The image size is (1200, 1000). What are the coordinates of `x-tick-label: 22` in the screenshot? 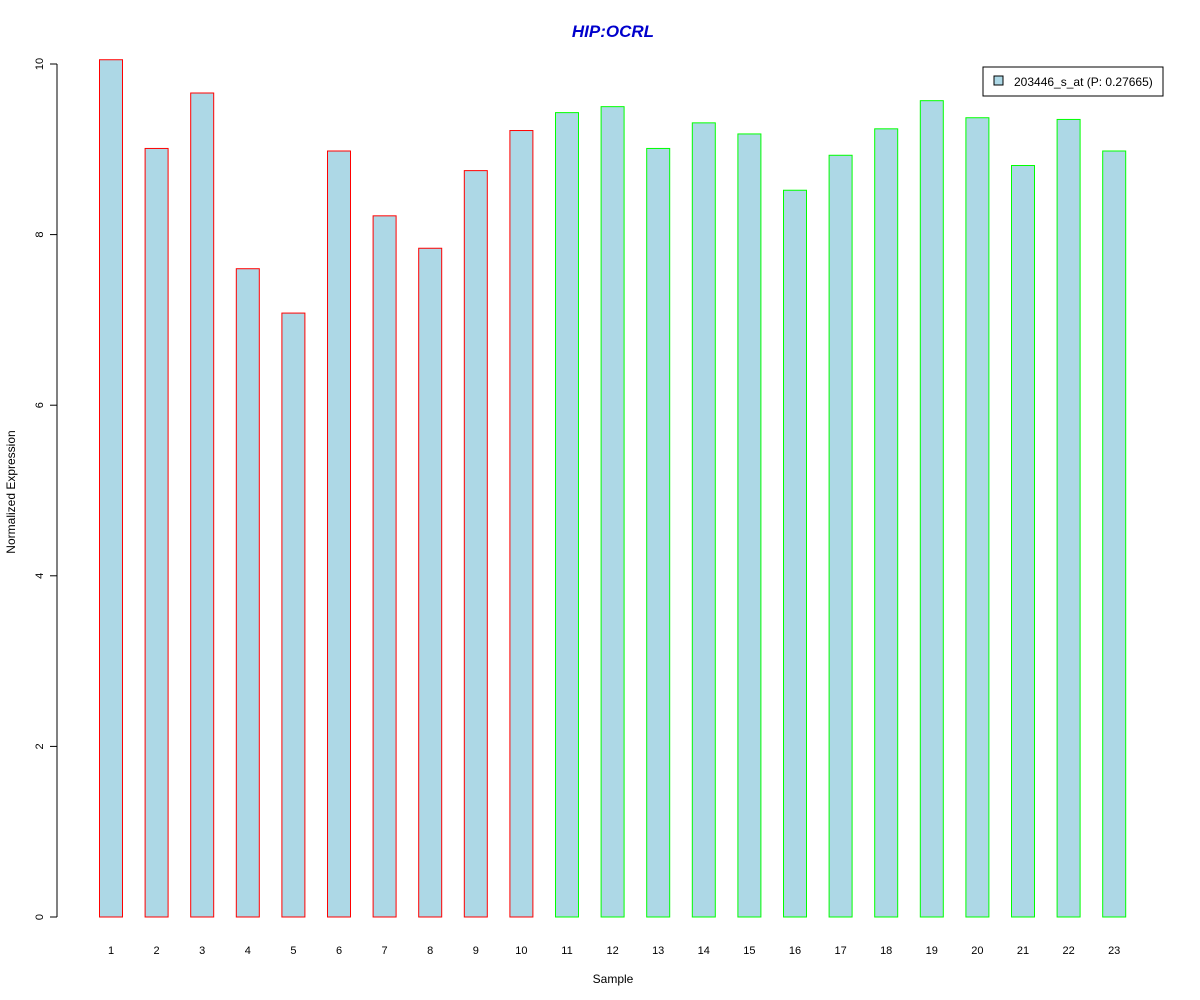 It's located at (1068, 951).